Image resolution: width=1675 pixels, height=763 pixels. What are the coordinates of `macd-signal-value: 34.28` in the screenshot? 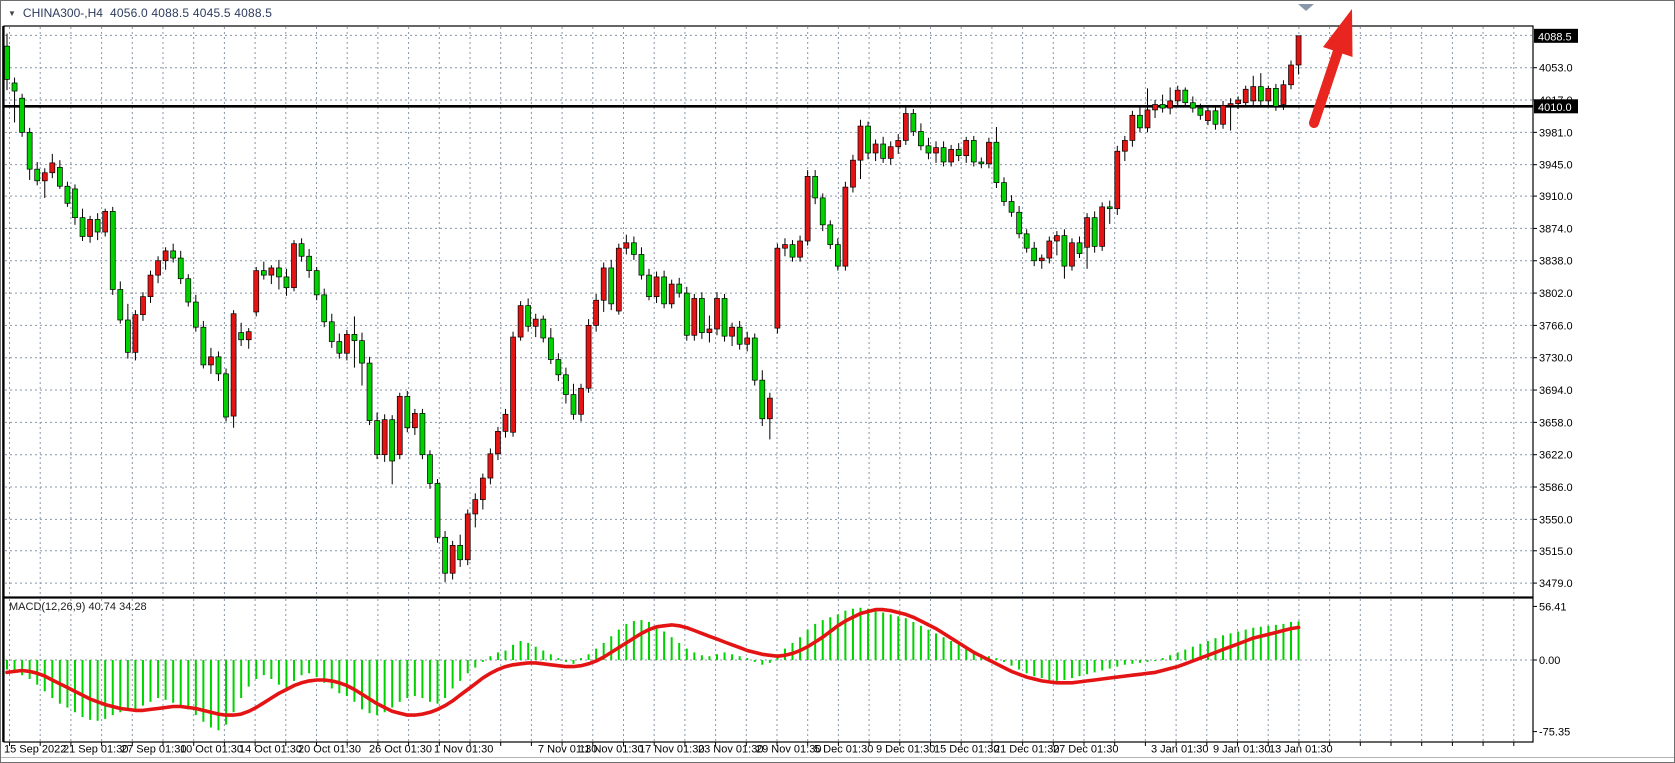 It's located at (133, 607).